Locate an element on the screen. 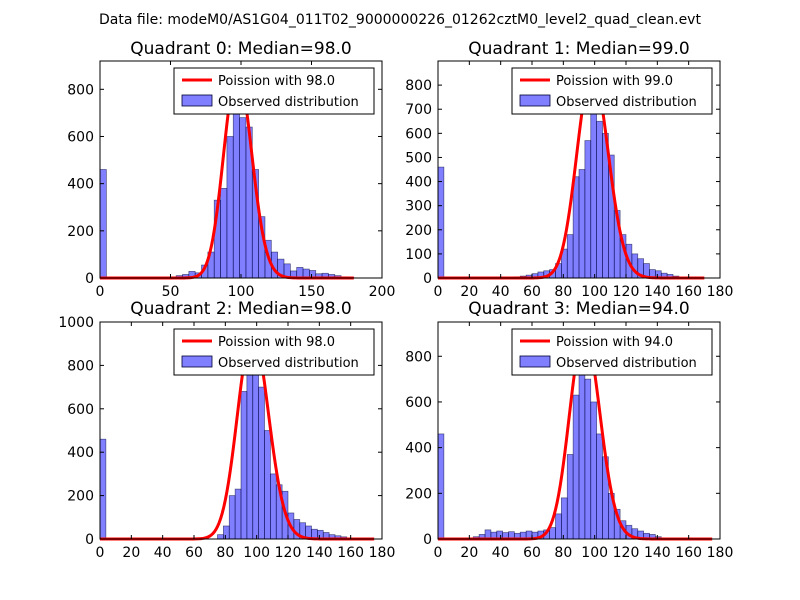 The image size is (800, 600). legend: Poission with 94.0 Observed distribution is located at coordinates (612, 352).